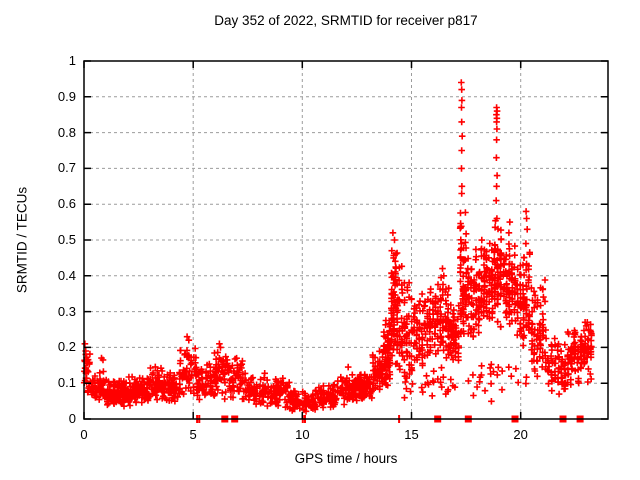 This screenshot has width=640, height=480. What do you see at coordinates (66, 132) in the screenshot?
I see `y-tick-label: 0.8` at bounding box center [66, 132].